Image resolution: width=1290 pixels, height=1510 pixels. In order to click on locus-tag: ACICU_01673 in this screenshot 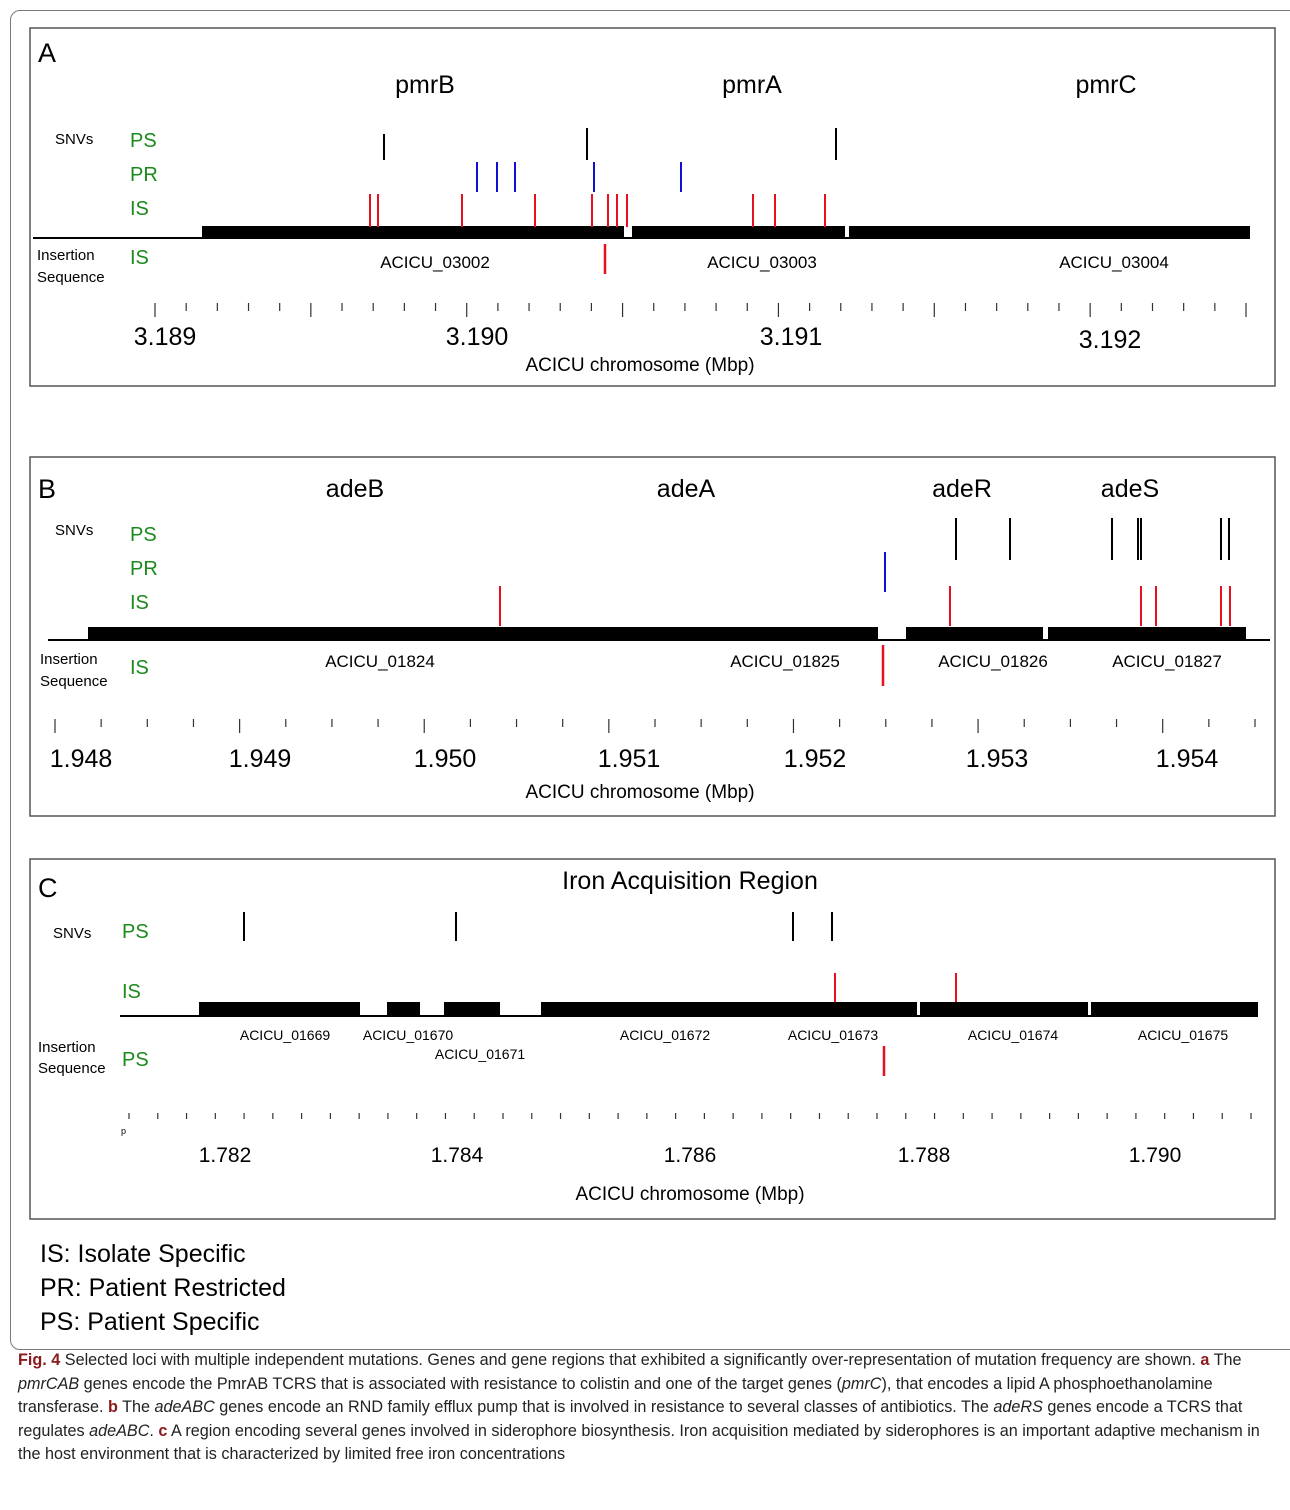, I will do `click(833, 1035)`.